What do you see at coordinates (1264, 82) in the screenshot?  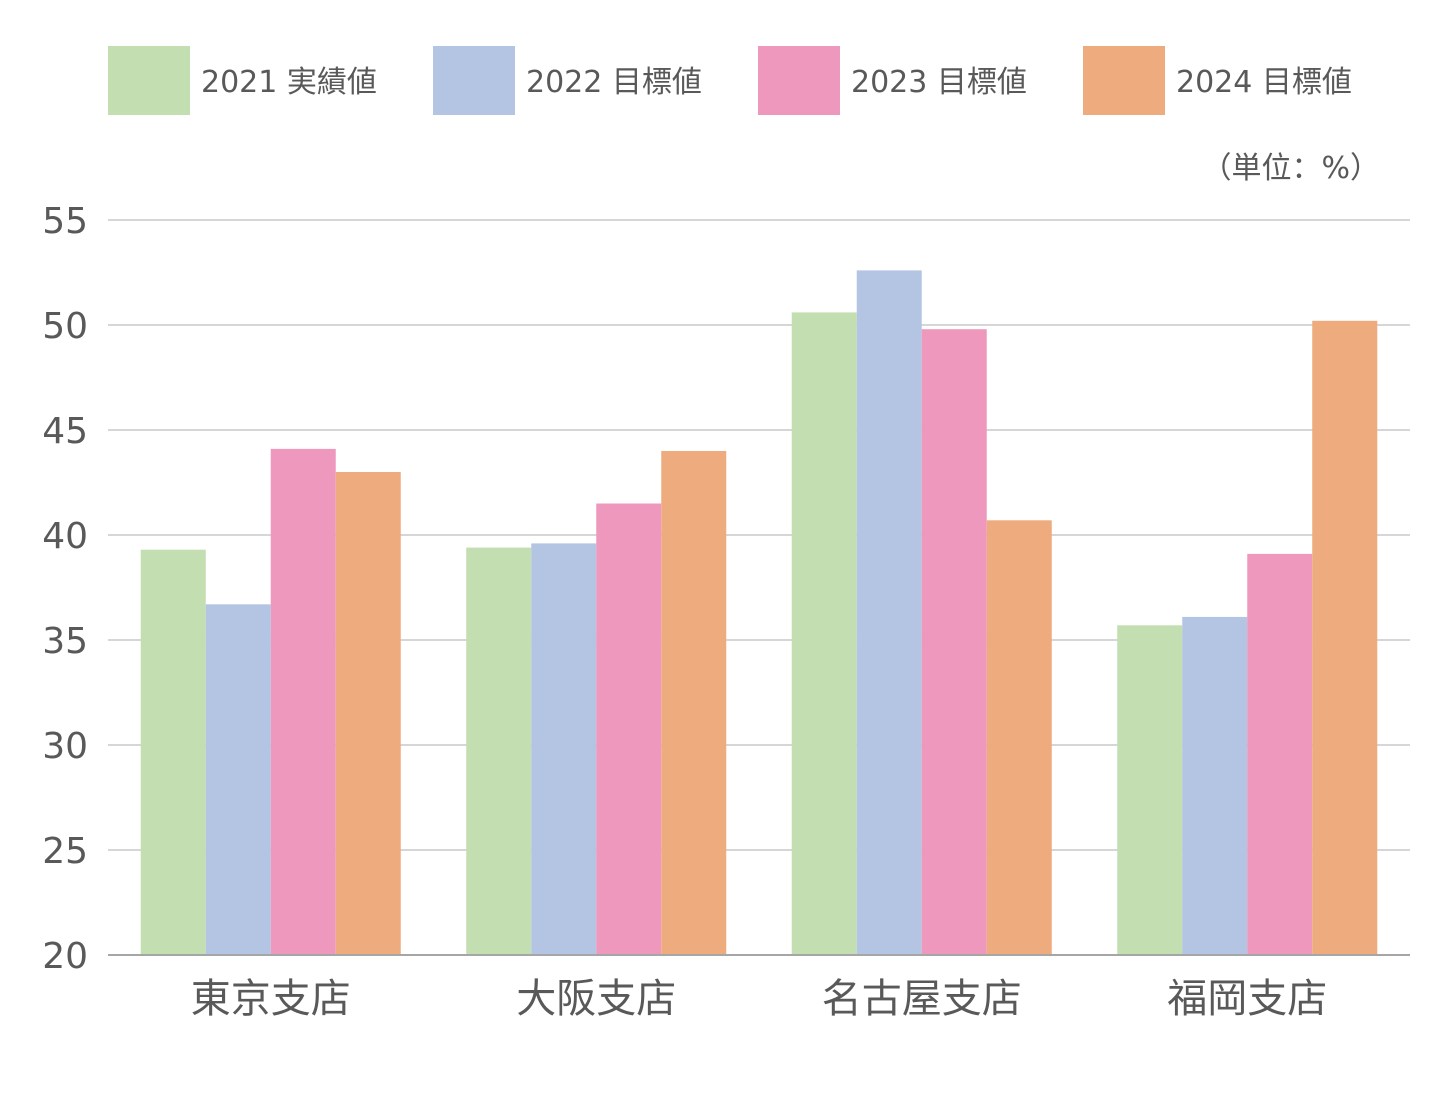 I see `legend-label: 2024 目標値` at bounding box center [1264, 82].